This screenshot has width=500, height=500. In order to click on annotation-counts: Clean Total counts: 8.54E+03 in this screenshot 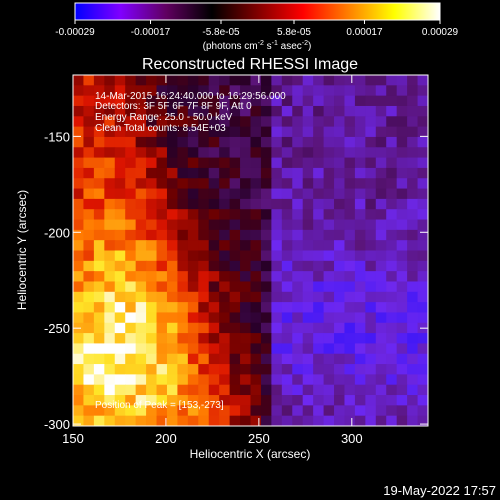, I will do `click(160, 128)`.